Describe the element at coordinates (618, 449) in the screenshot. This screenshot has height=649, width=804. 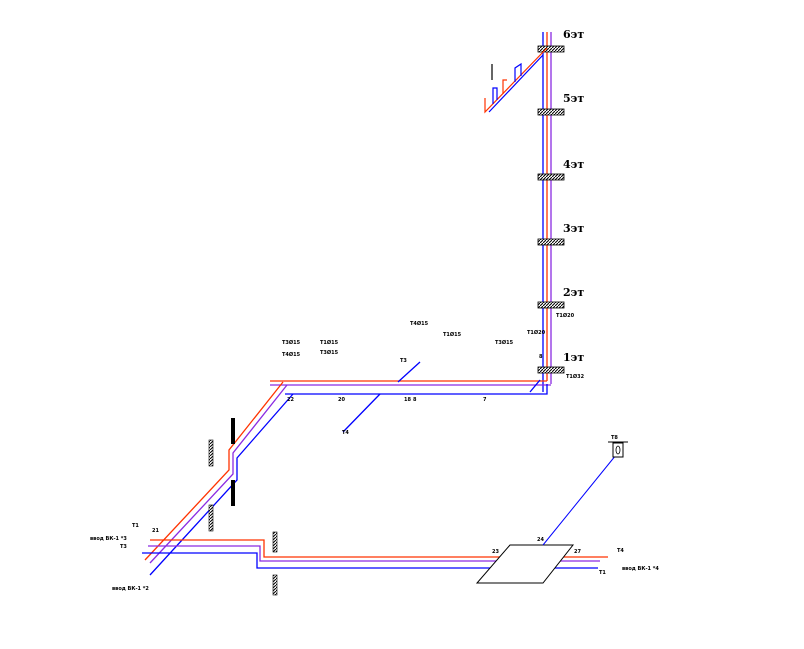
I see `well-symbol` at that location.